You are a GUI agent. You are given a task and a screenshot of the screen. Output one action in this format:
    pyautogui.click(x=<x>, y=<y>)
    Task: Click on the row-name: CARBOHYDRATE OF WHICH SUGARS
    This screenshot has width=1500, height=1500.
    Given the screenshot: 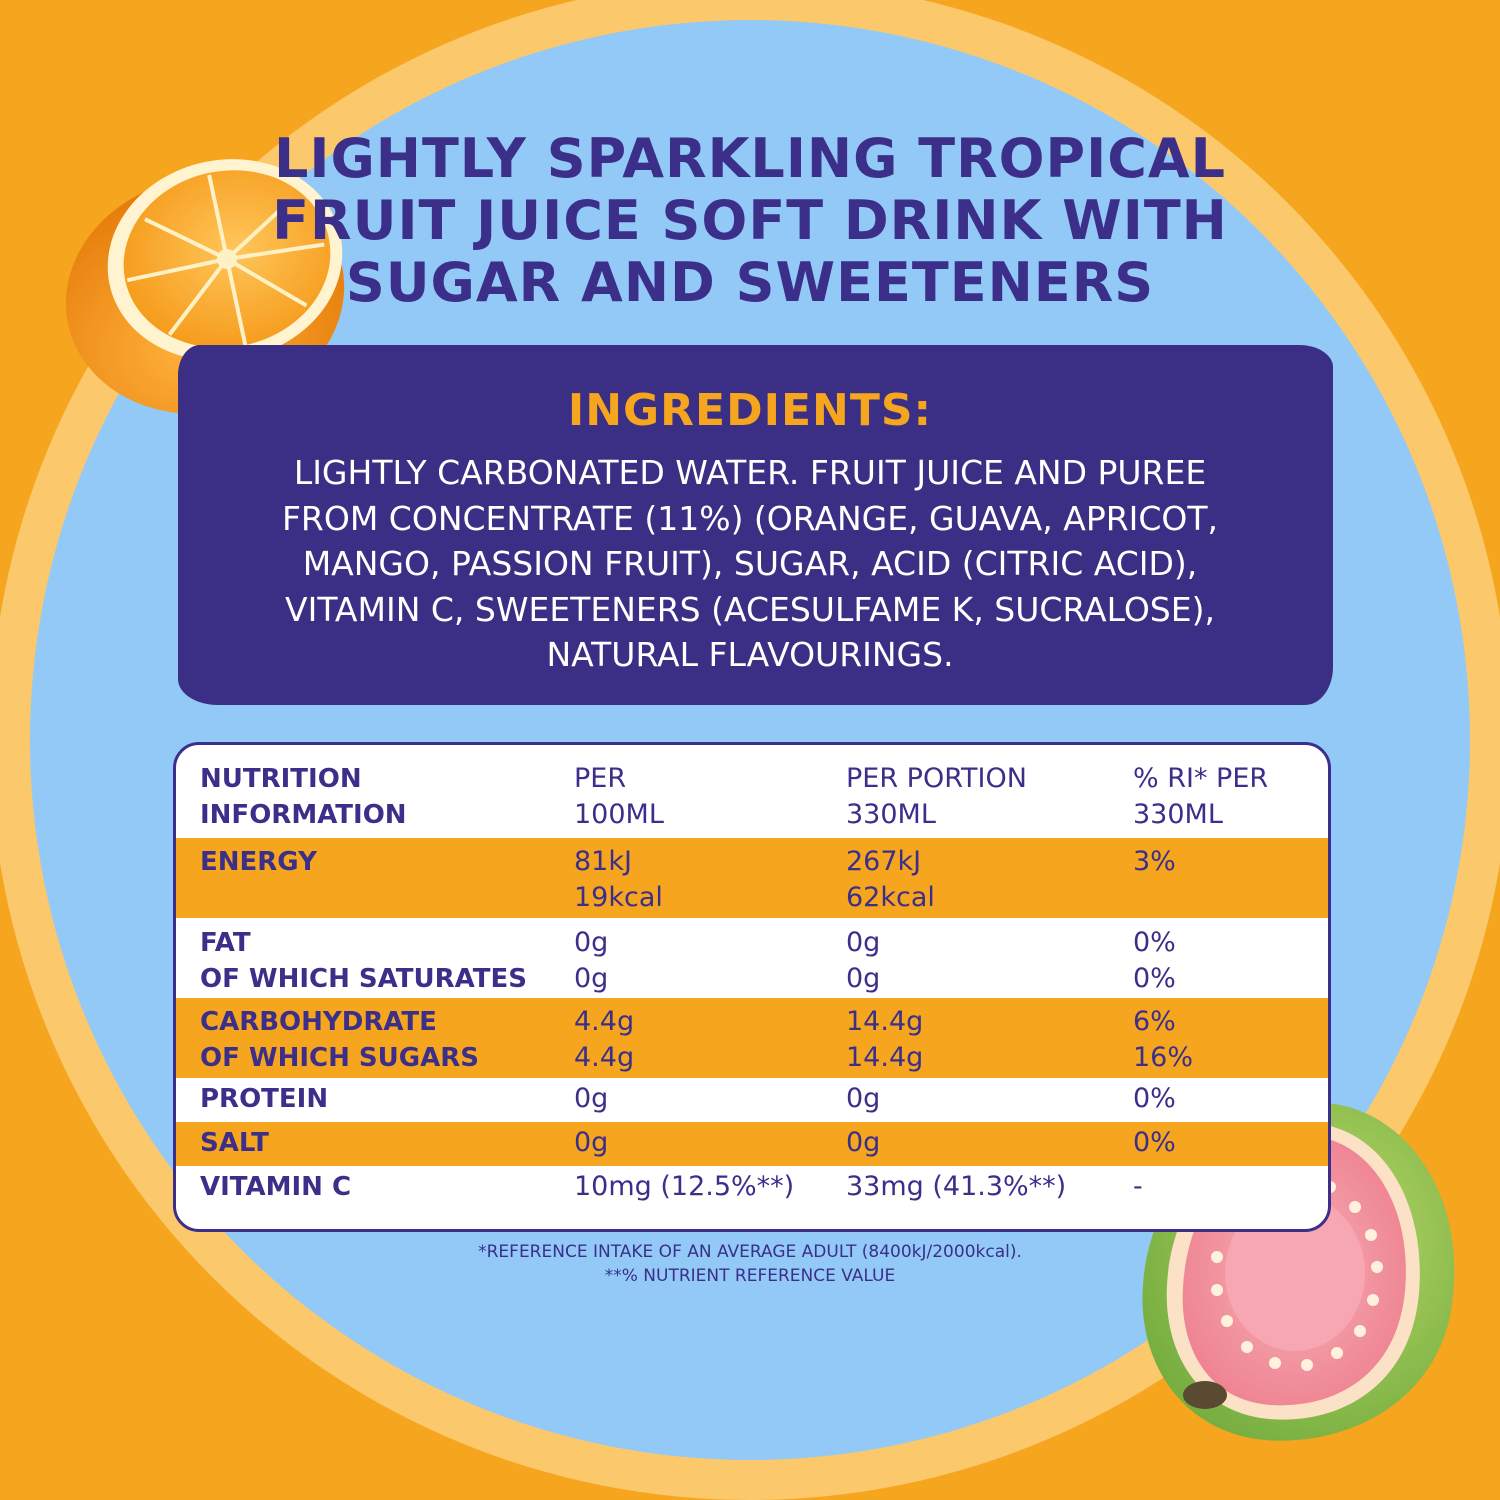 What is the action you would take?
    pyautogui.click(x=339, y=1040)
    